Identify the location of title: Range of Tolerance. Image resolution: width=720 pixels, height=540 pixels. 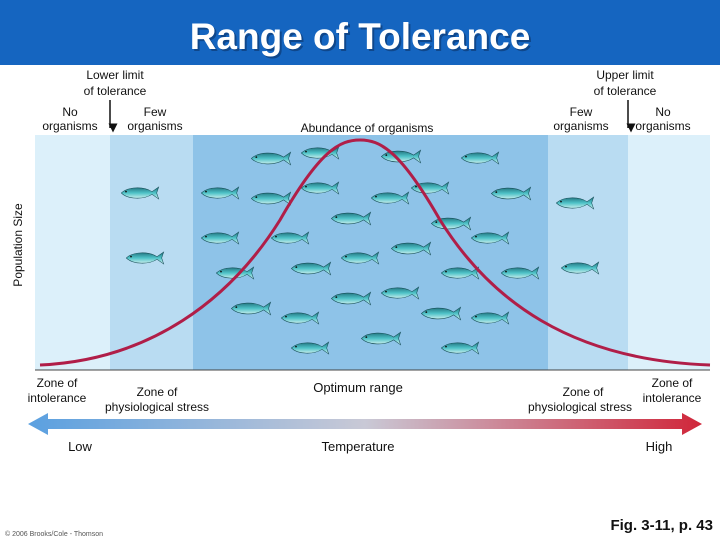
(360, 36).